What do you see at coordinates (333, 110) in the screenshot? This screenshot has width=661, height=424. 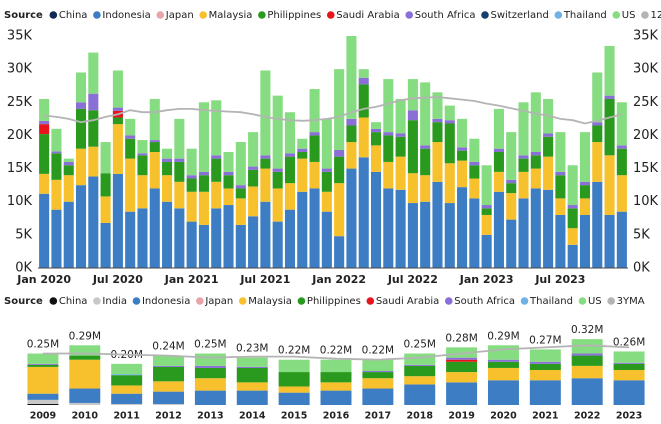 I see `moving-average-line` at bounding box center [333, 110].